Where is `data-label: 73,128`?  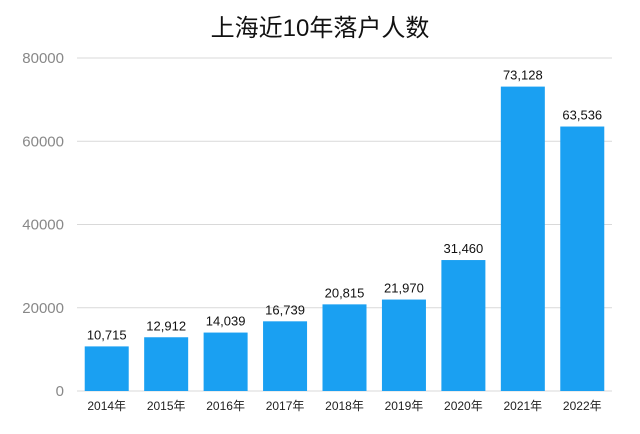
data-label: 73,128 is located at coordinates (523, 75).